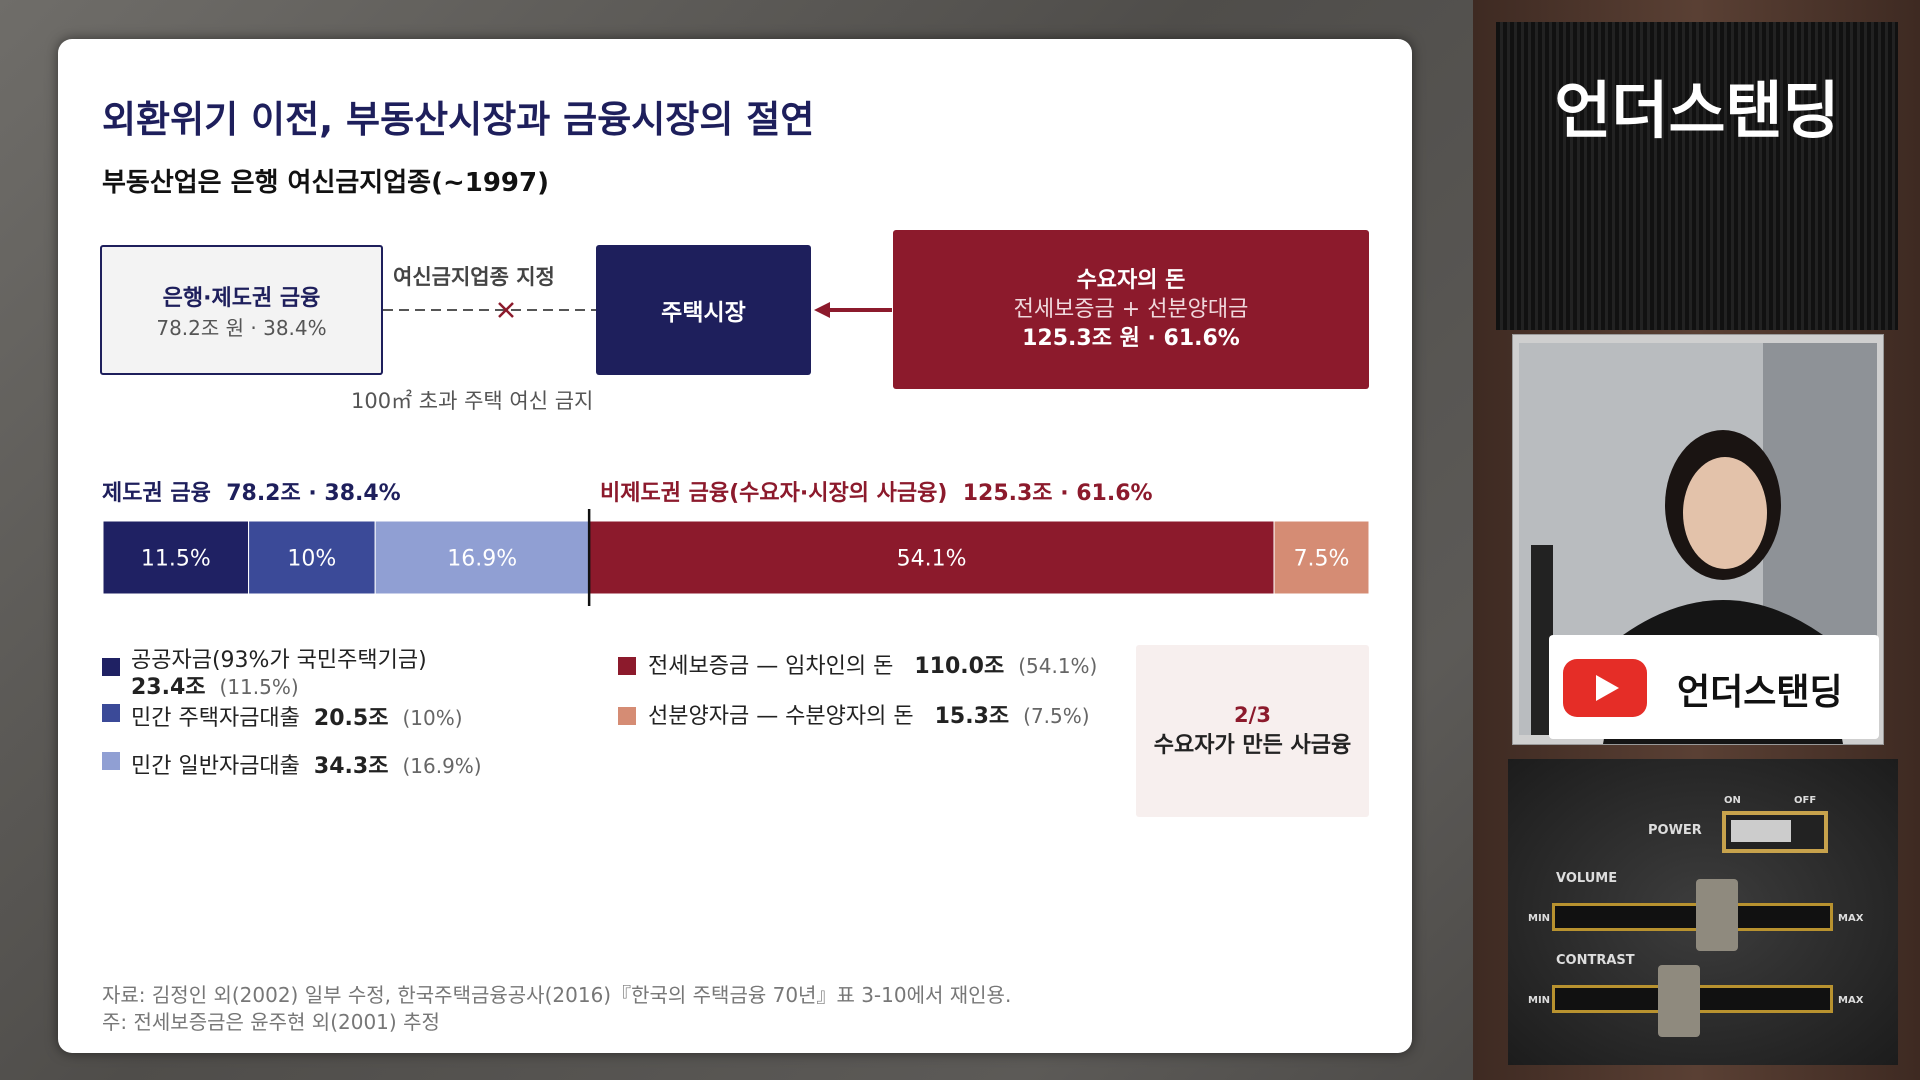  Describe the element at coordinates (215, 718) in the screenshot. I see `legend-label: 민간 주택자금대출` at that location.